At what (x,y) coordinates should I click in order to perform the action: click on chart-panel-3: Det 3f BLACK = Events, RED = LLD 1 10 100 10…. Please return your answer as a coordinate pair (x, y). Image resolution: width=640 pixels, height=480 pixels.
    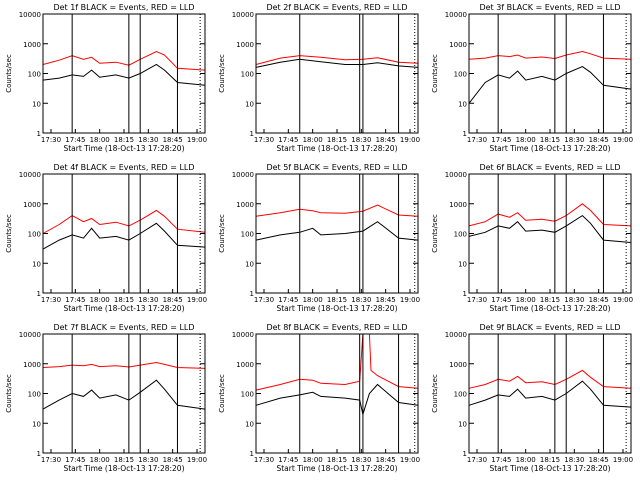
    Looking at the image, I should click on (532, 78).